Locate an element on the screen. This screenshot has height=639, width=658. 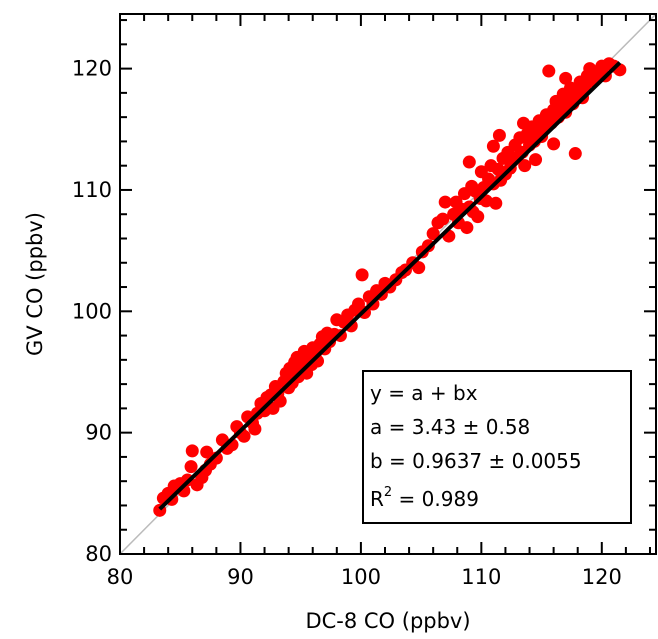
y-tick-label: 100 is located at coordinates (92, 311).